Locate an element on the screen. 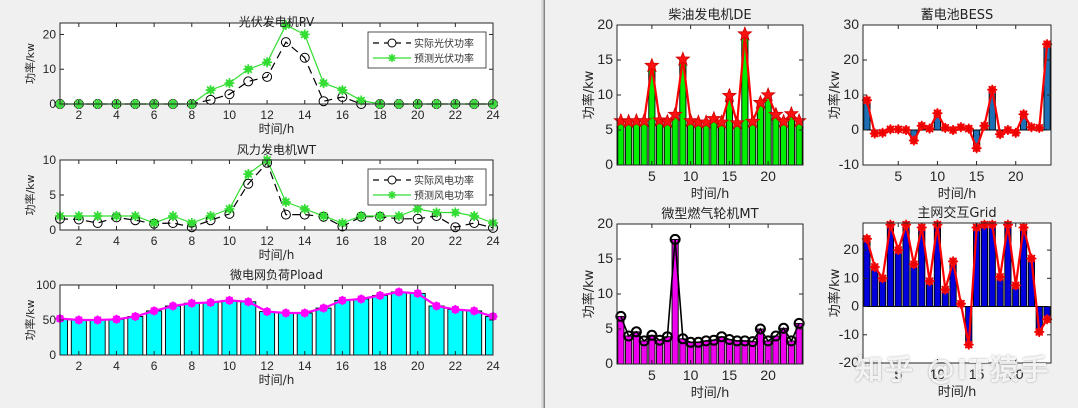 This screenshot has width=1078, height=408. x-tick-label: 12 is located at coordinates (267, 241).